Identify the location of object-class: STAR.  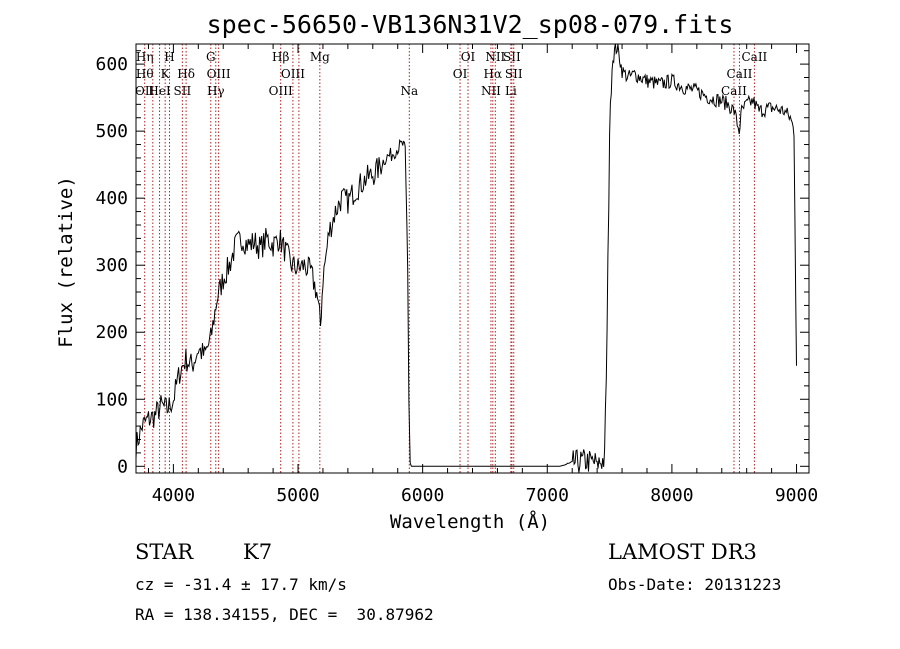
(164, 552).